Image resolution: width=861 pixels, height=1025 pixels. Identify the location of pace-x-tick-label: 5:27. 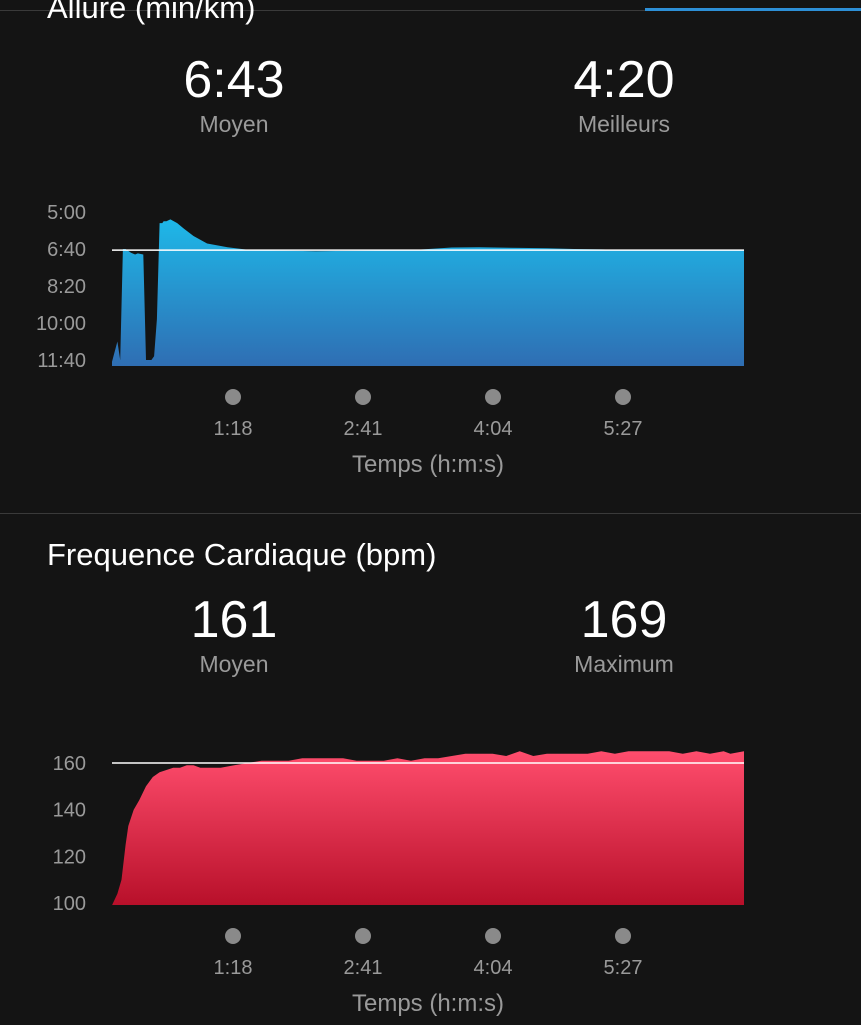
(623, 429).